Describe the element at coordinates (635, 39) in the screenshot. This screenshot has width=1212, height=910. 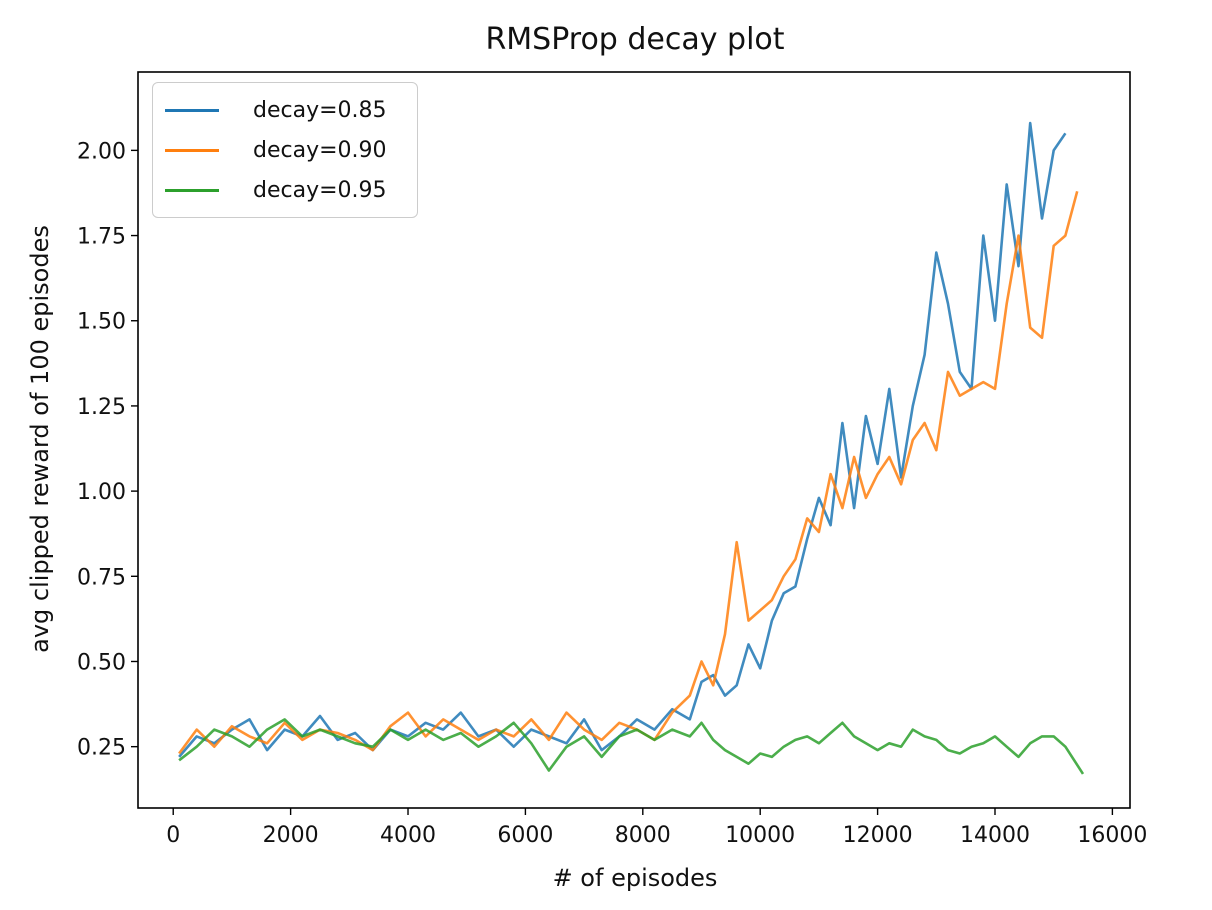
I see `chart-title: RMSProp decay plot` at that location.